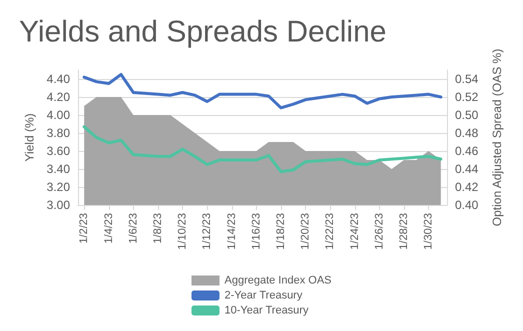 This screenshot has height=331, width=523. I want to click on x-tick-label: 1/8/23, so click(158, 228).